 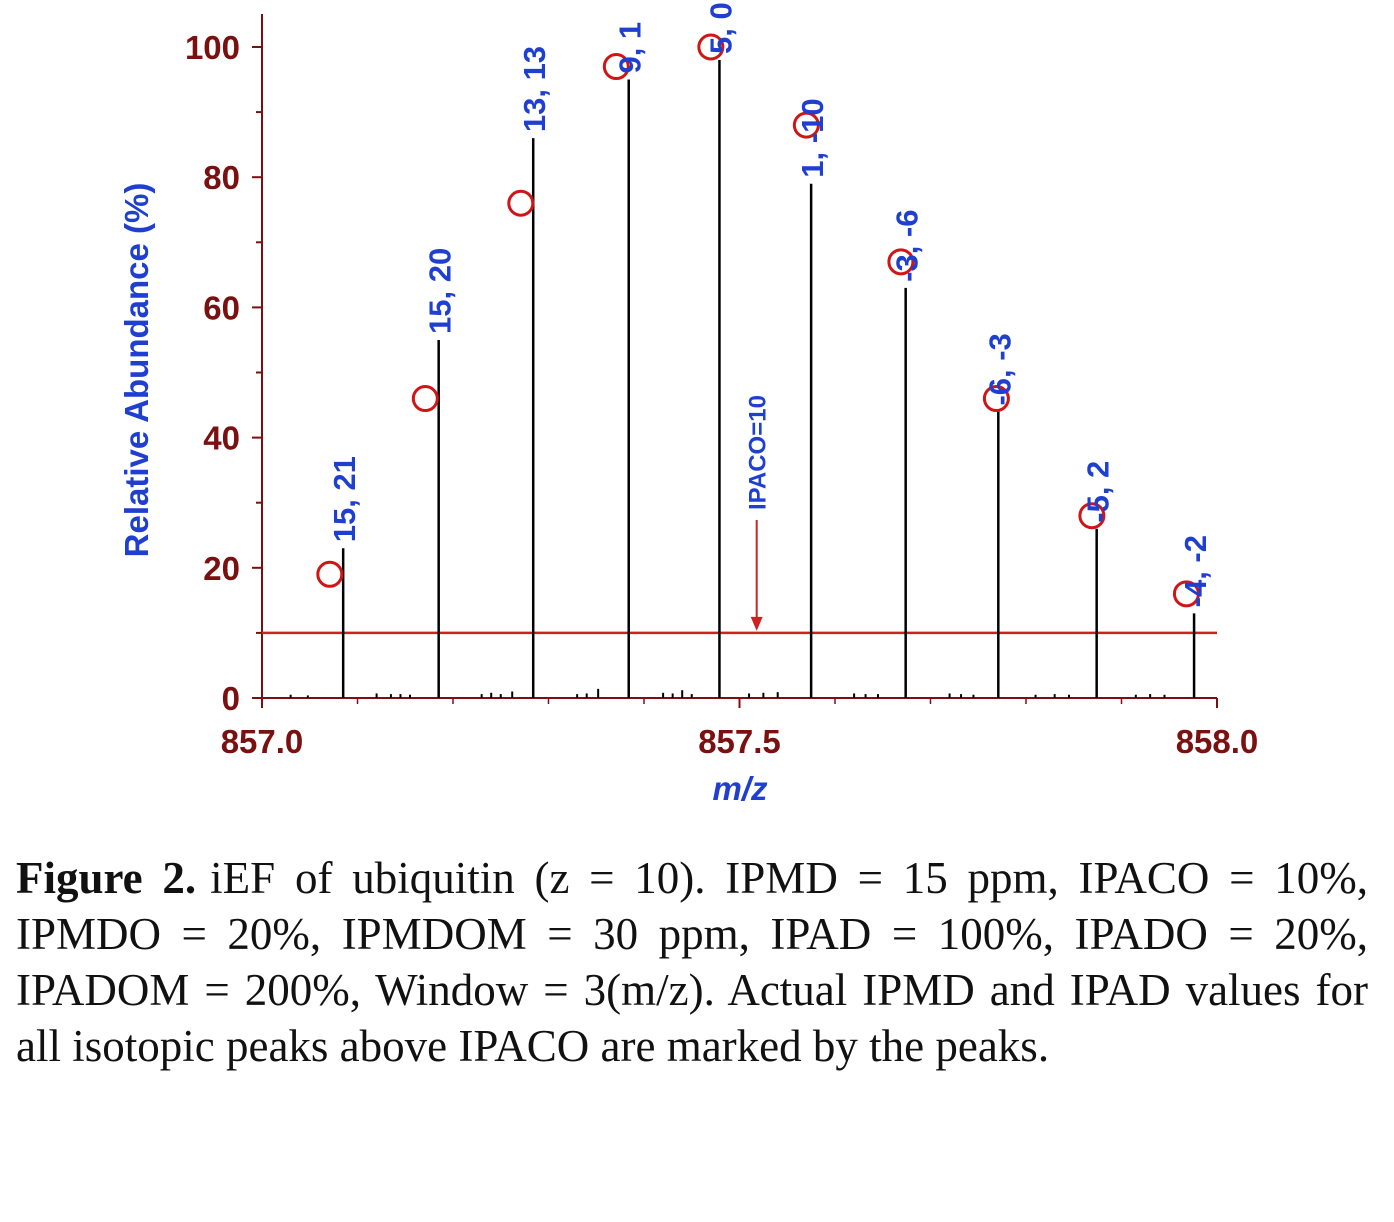 I want to click on y-tick-label: 0, so click(x=231, y=698).